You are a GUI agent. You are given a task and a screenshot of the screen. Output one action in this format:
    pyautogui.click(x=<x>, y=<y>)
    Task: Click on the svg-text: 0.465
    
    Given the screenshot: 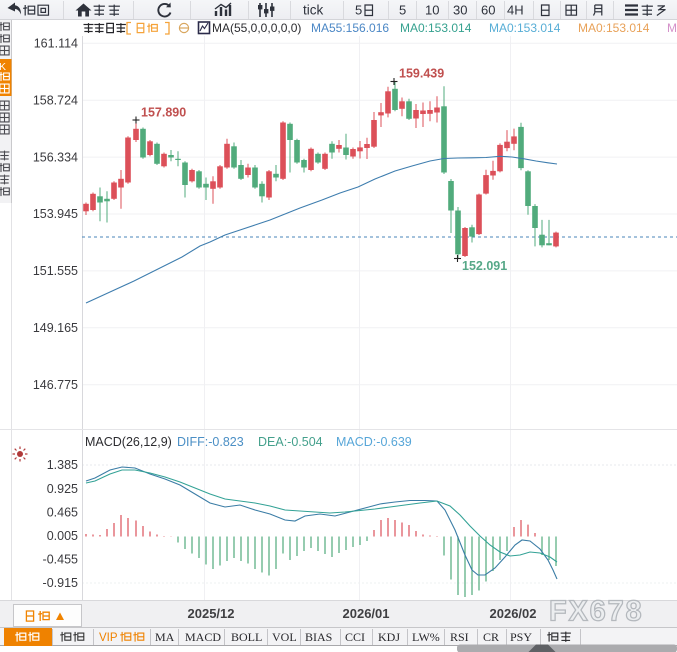 What is the action you would take?
    pyautogui.click(x=62, y=512)
    